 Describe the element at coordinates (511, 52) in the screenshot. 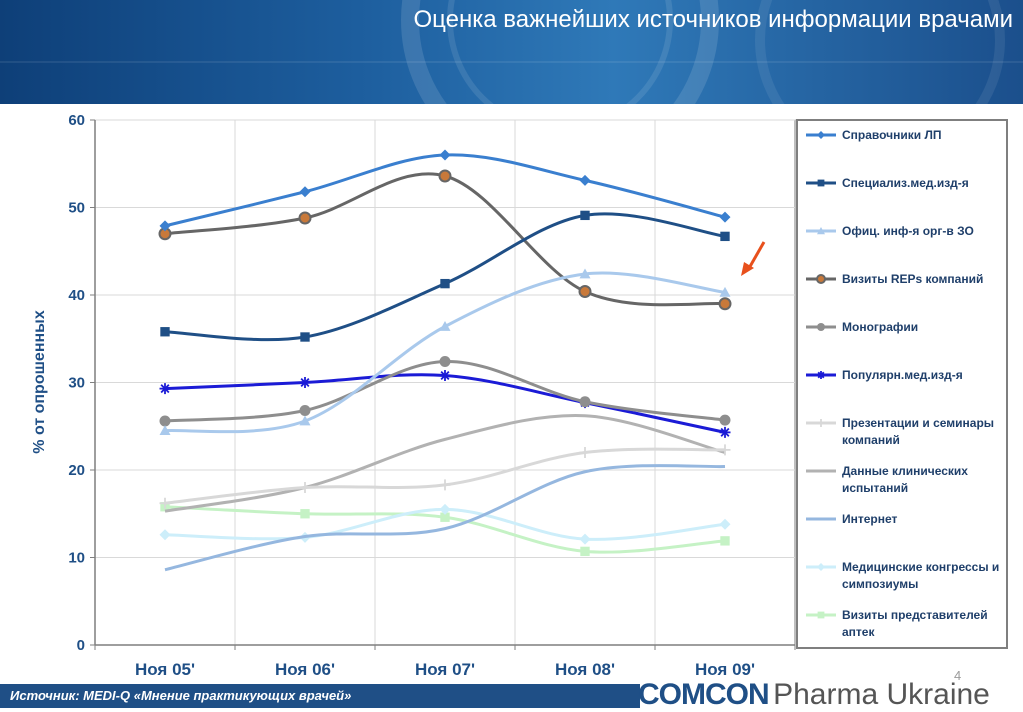

I see `header-decoration` at that location.